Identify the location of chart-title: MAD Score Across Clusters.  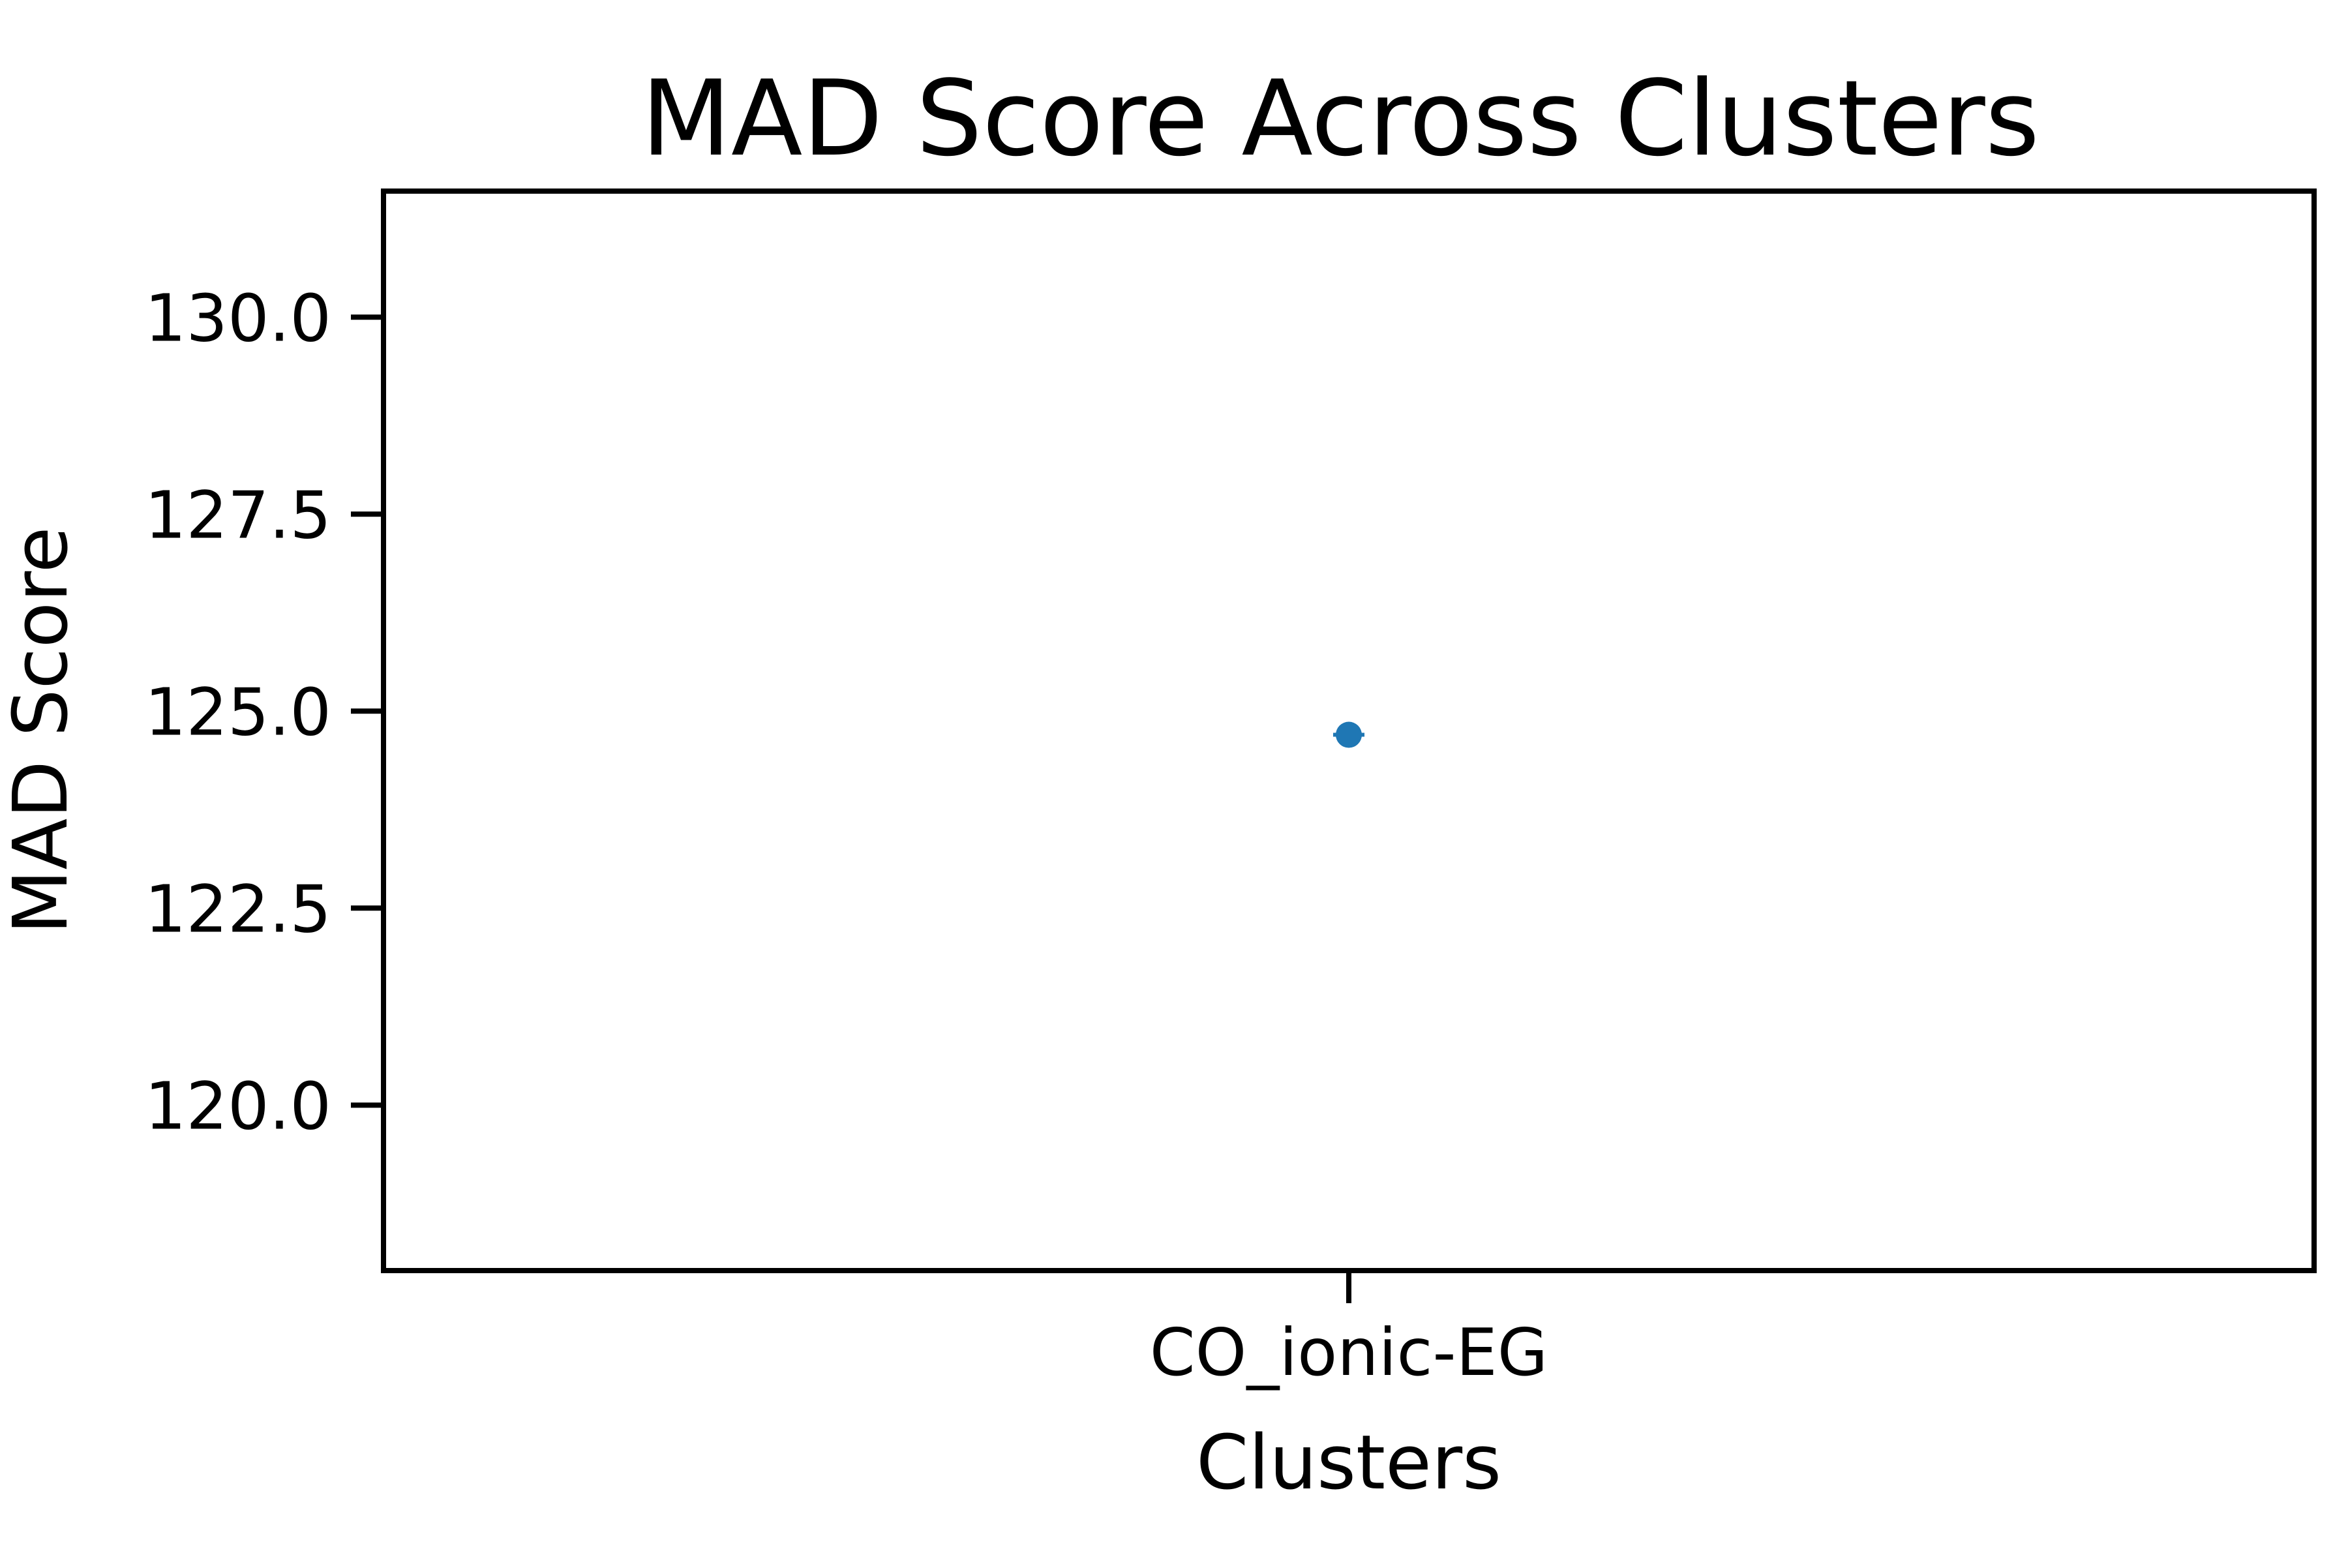
(1340, 118).